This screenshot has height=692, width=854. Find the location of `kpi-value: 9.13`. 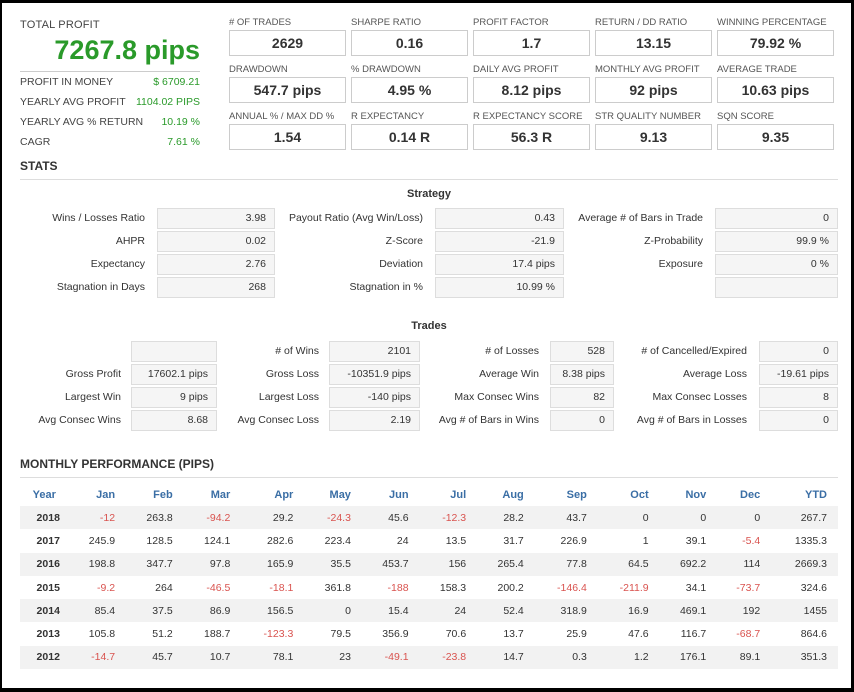

kpi-value: 9.13 is located at coordinates (653, 137).